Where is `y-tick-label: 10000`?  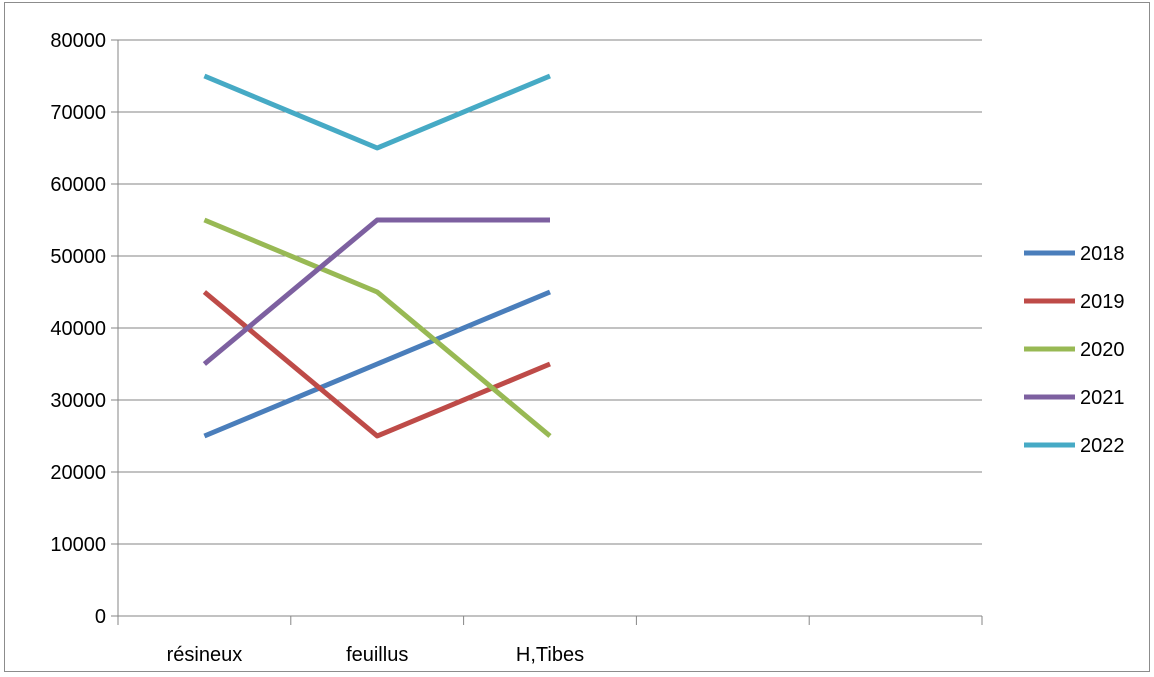
y-tick-label: 10000 is located at coordinates (78, 545).